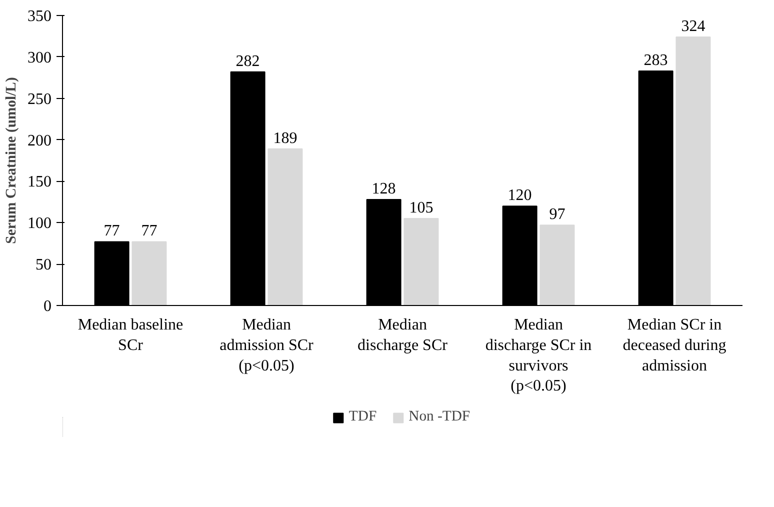  What do you see at coordinates (421, 208) in the screenshot?
I see `data-label: 105` at bounding box center [421, 208].